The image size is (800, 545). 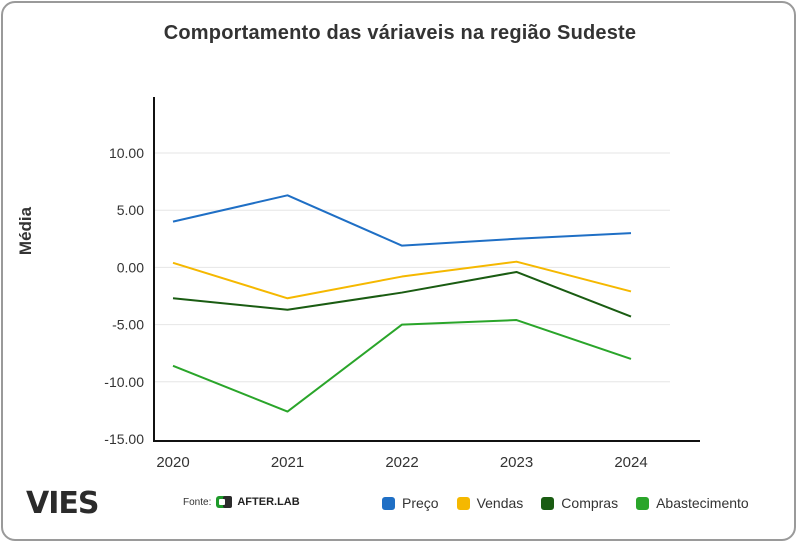 I want to click on chart-legend: Preço Vendas Compras Abastecimento, so click(x=565, y=503).